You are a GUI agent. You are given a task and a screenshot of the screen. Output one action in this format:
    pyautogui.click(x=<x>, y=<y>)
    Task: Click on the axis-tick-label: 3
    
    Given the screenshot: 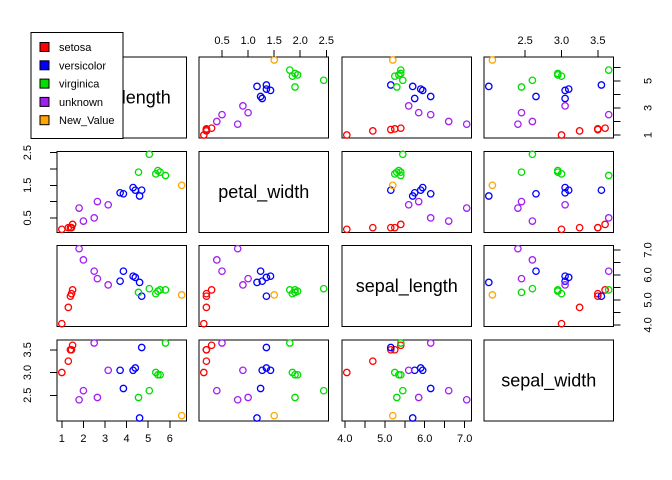 What is the action you would take?
    pyautogui.click(x=649, y=108)
    